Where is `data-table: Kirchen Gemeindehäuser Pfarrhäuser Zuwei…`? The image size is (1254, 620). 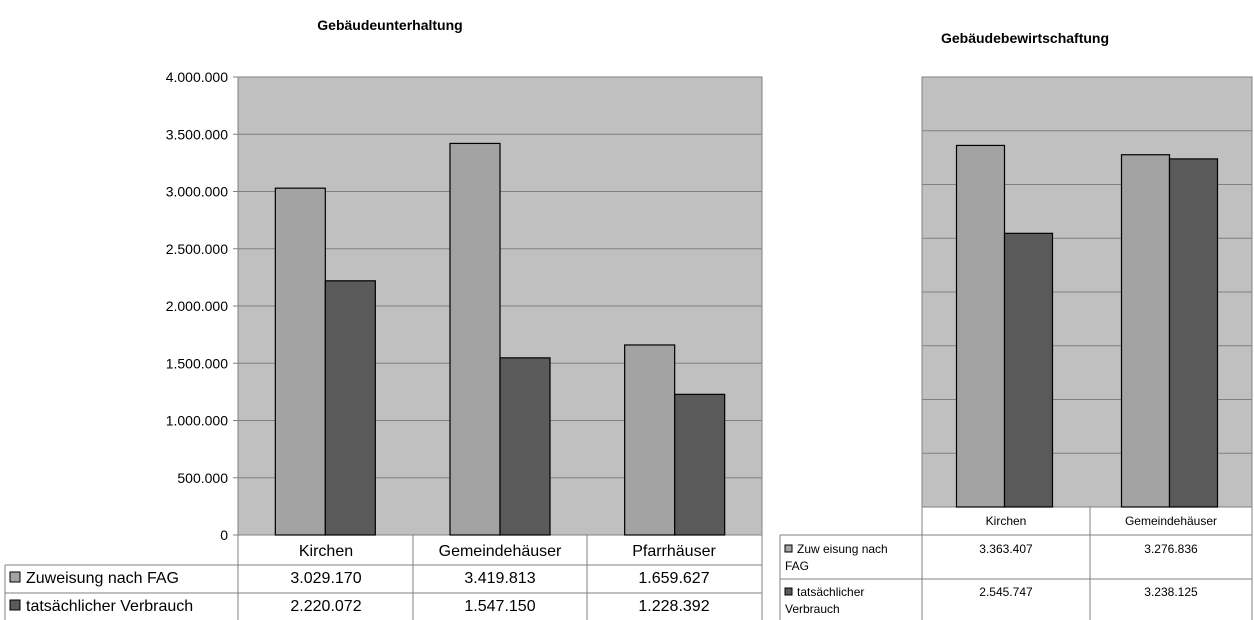 data-table: Kirchen Gemeindehäuser Pfarrhäuser Zuwei… is located at coordinates (362, 579).